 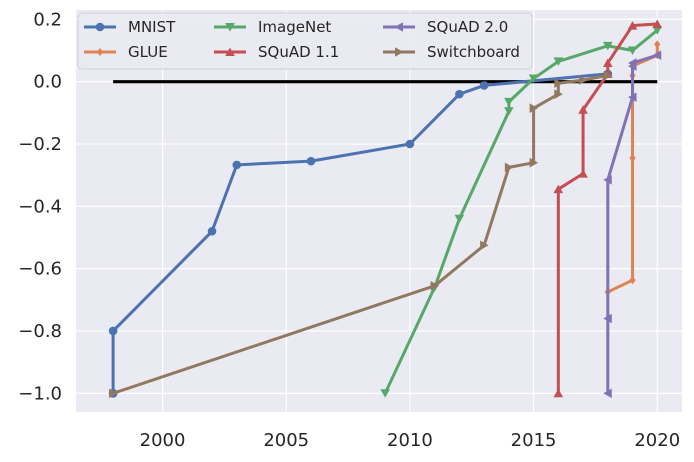 What do you see at coordinates (100, 27) in the screenshot?
I see `legend-marker-mnist` at bounding box center [100, 27].